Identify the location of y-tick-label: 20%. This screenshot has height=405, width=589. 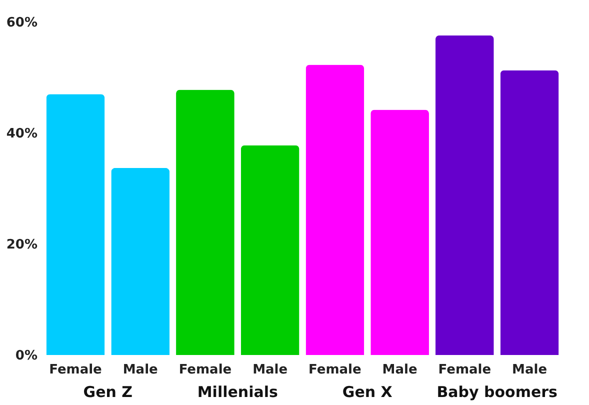
(22, 245).